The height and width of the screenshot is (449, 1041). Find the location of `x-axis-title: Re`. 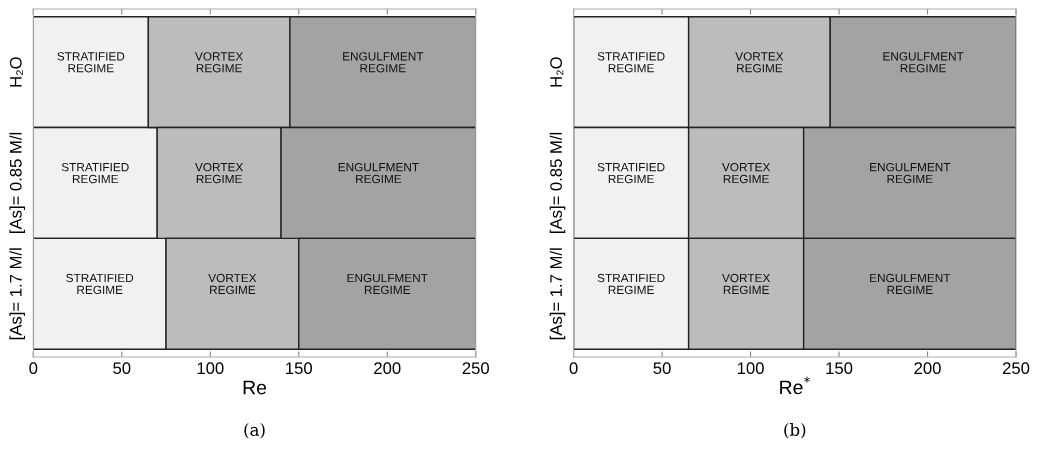

x-axis-title: Re is located at coordinates (255, 387).